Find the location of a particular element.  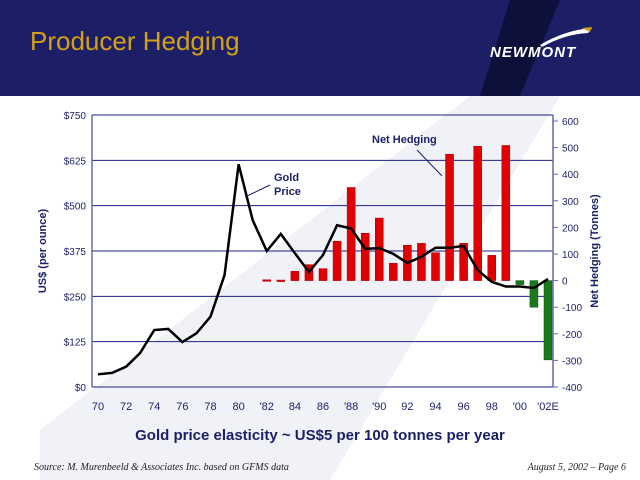

x-tick-label: 86 is located at coordinates (323, 407).